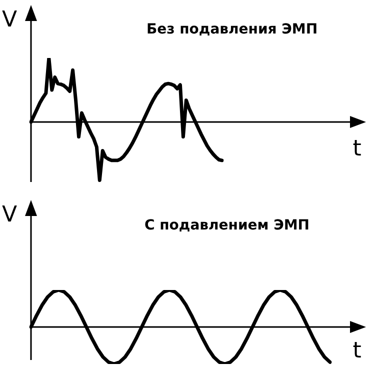  Describe the element at coordinates (227, 226) in the screenshot. I see `chart-title: С подавлением ЭМП` at that location.